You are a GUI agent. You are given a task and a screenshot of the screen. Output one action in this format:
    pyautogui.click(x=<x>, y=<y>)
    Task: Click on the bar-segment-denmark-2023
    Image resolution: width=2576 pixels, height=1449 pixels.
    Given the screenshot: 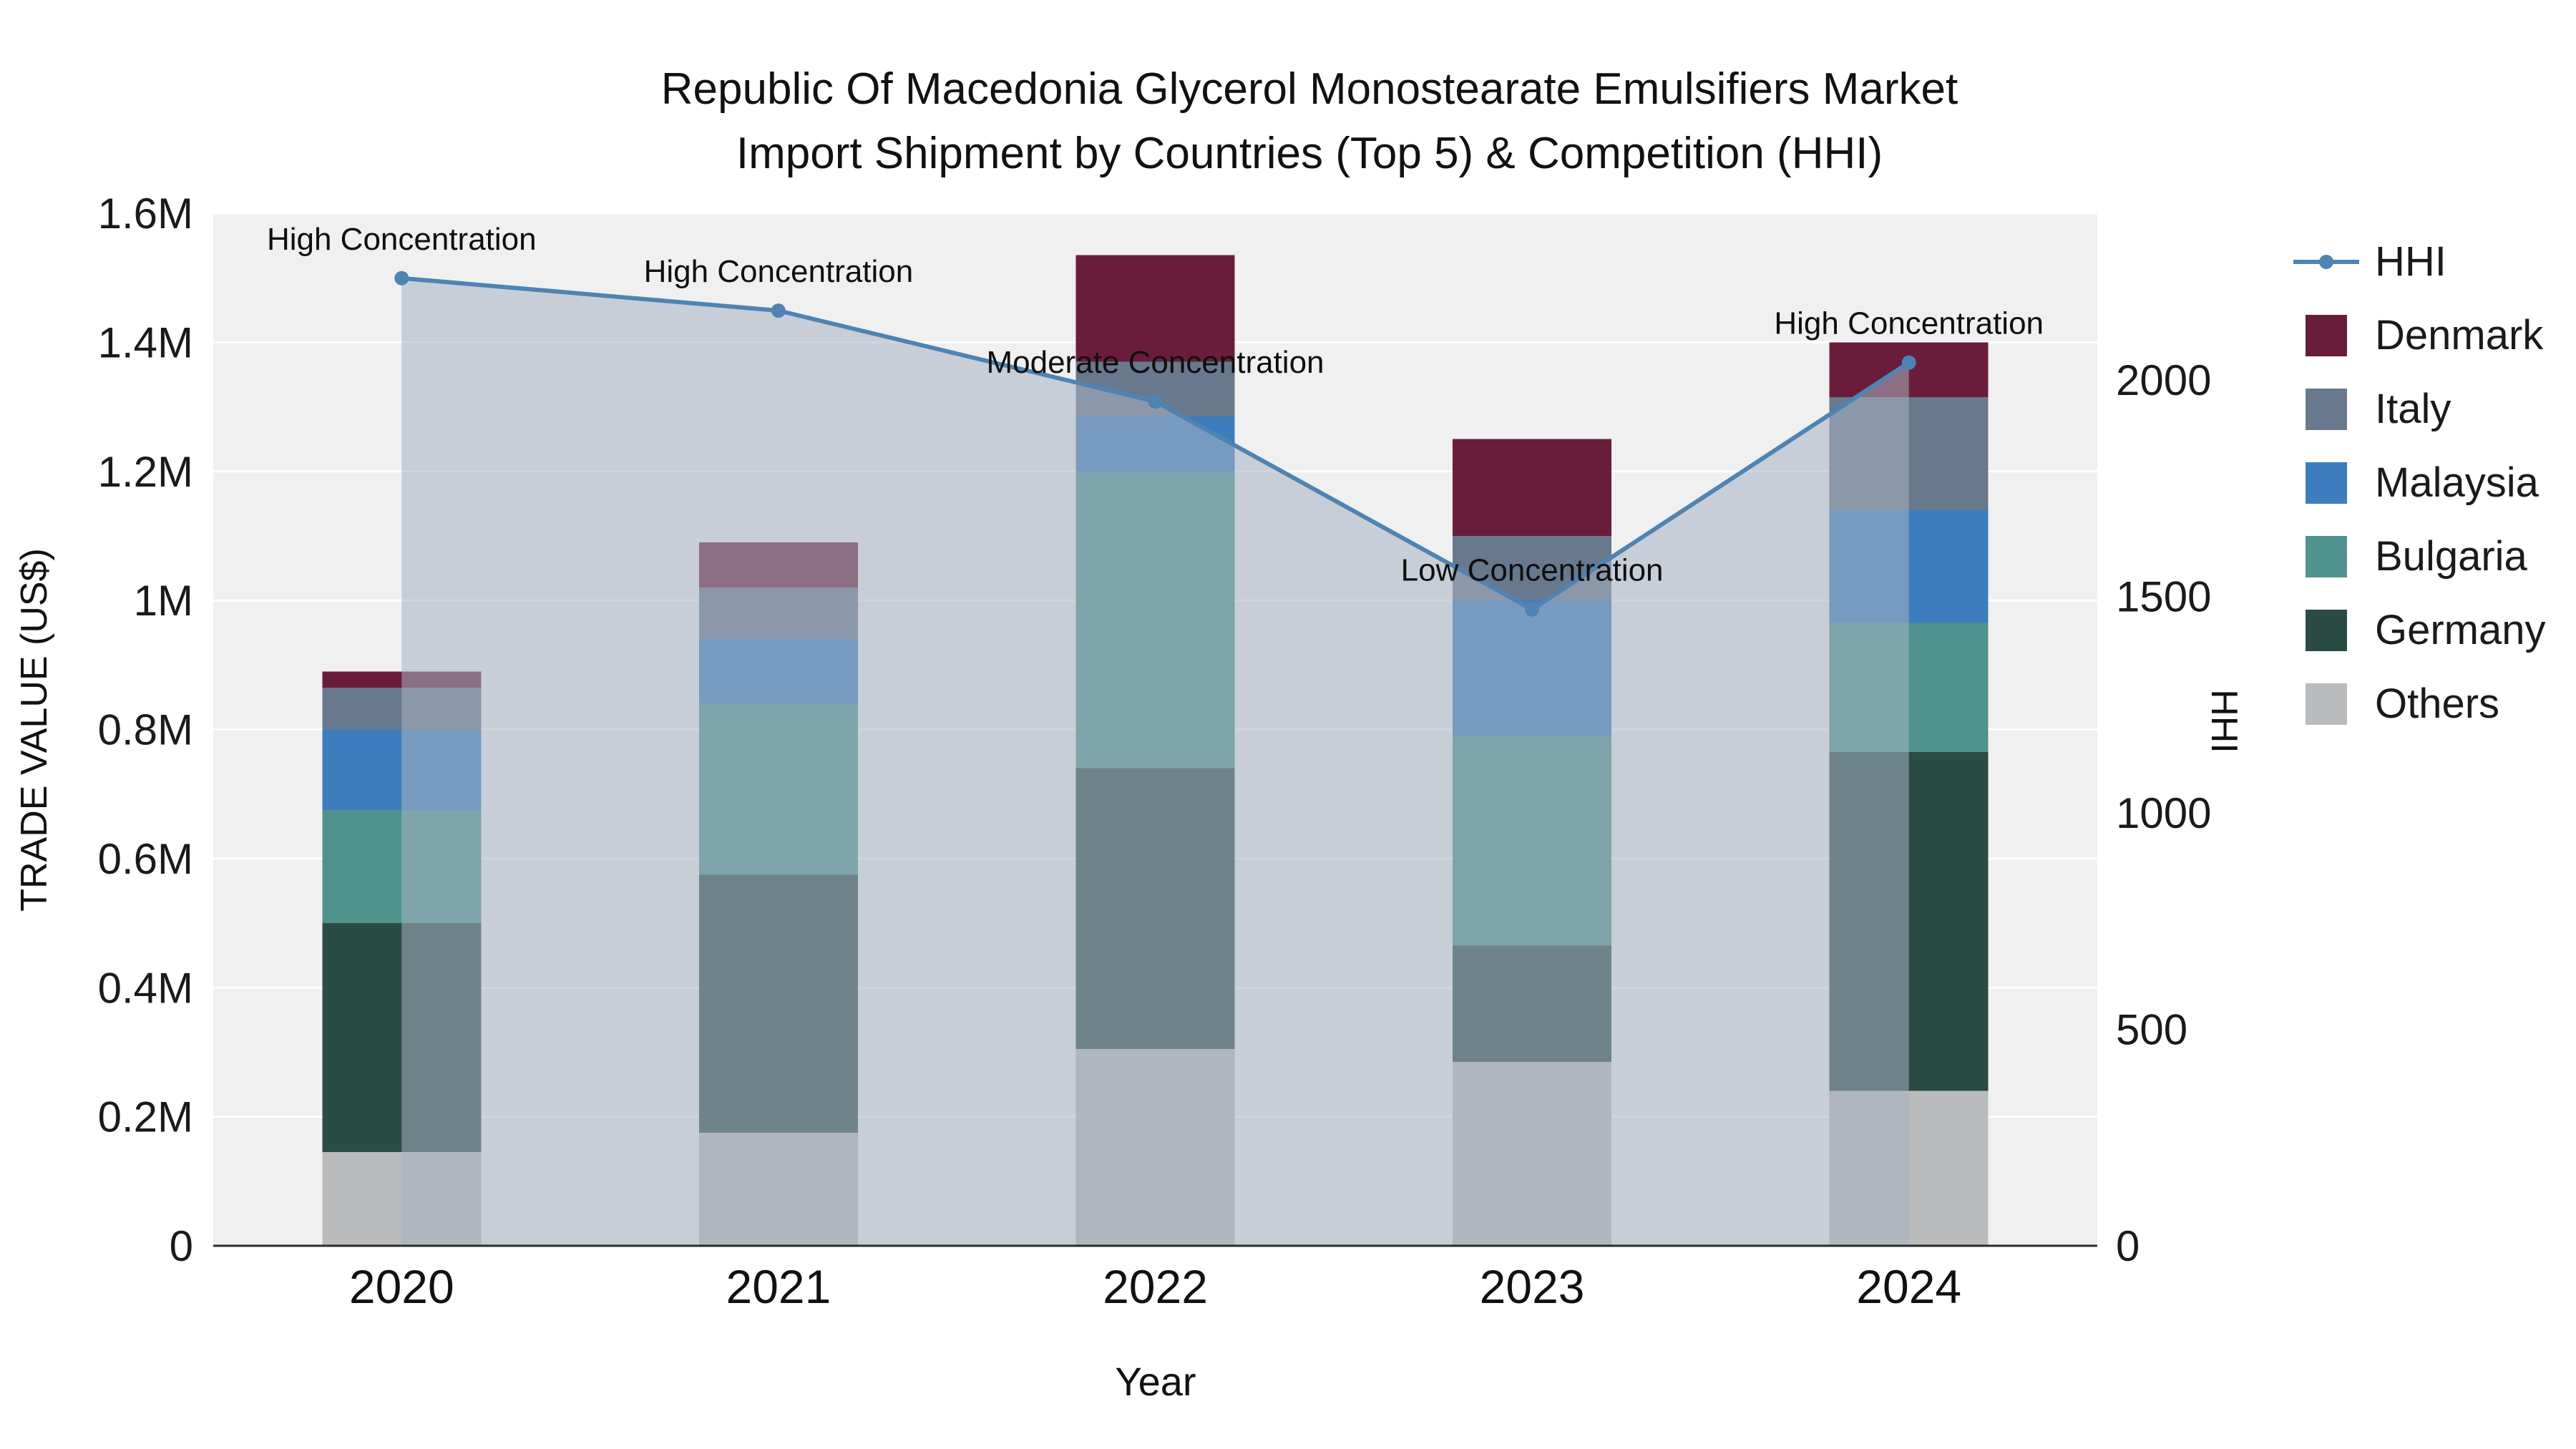 What is the action you would take?
    pyautogui.click(x=1532, y=487)
    